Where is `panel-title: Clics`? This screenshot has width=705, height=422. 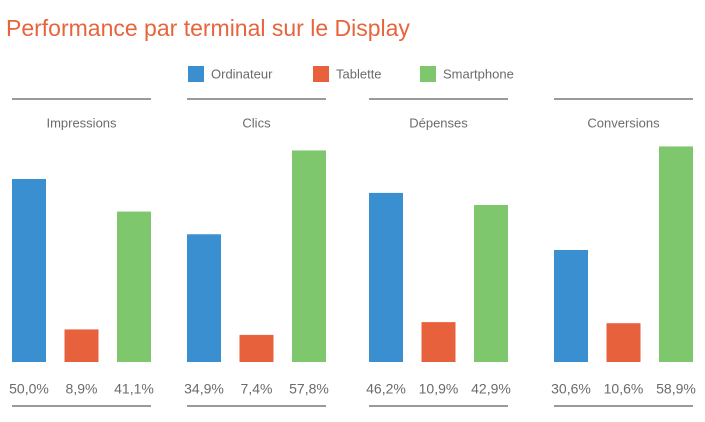
panel-title: Clics is located at coordinates (256, 122).